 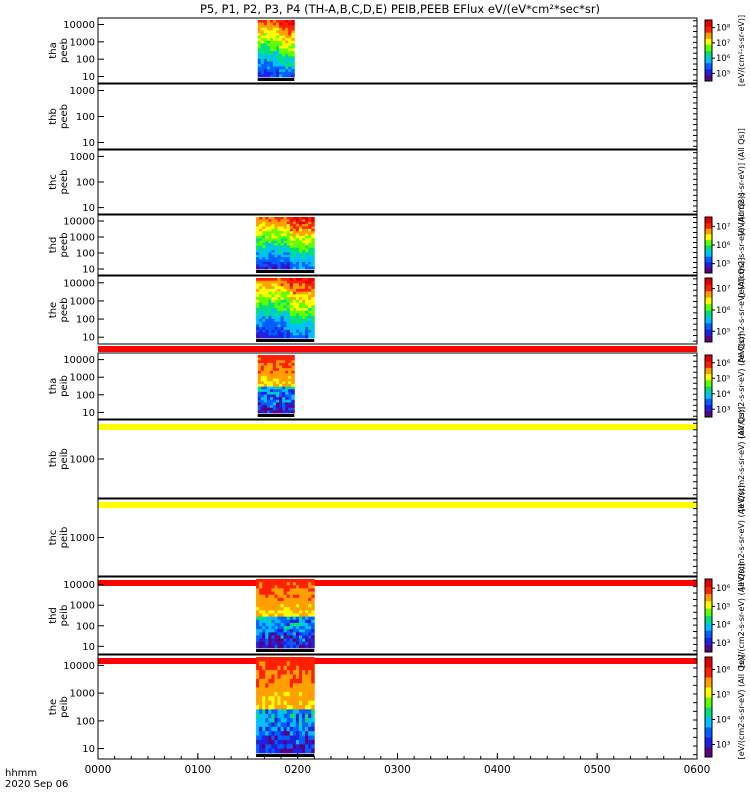 I want to click on colorbar-tick-label-tha-peib: 10⁴, so click(x=723, y=395).